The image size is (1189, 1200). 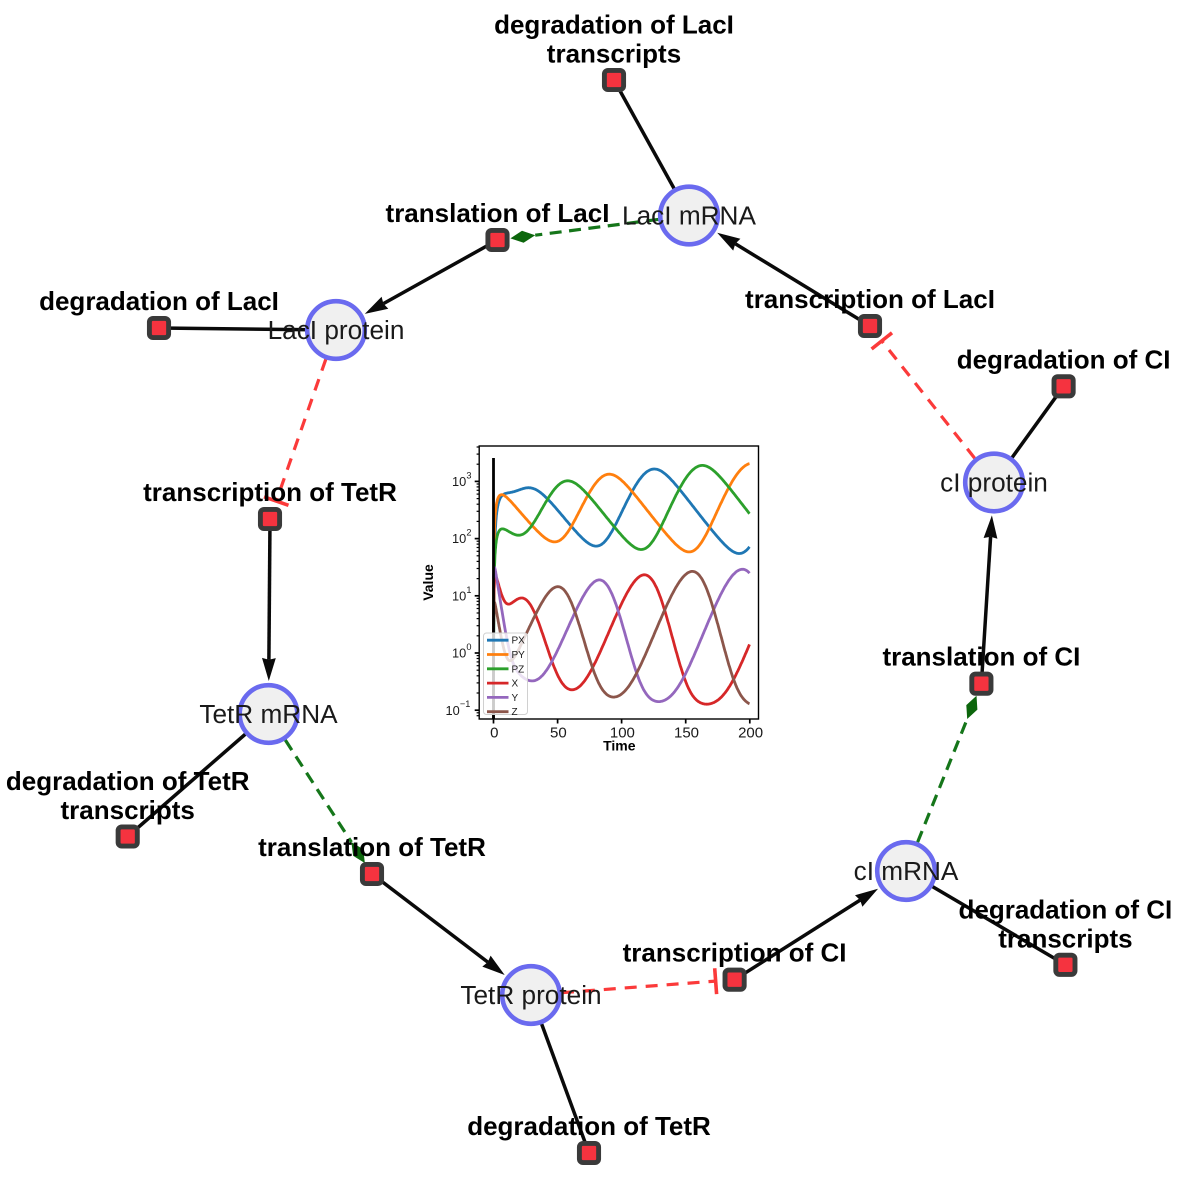 I want to click on svg-text: translation of CI, so click(x=981, y=657).